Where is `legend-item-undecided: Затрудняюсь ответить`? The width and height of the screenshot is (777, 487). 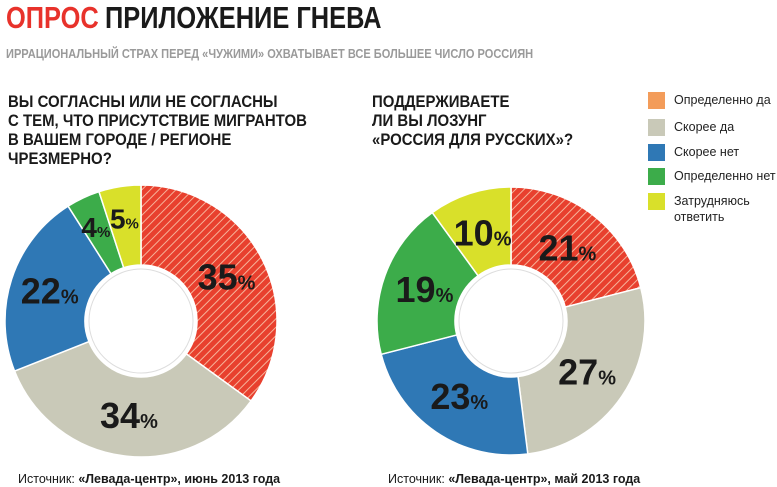 legend-item-undecided: Затрудняюсь ответить is located at coordinates (712, 209).